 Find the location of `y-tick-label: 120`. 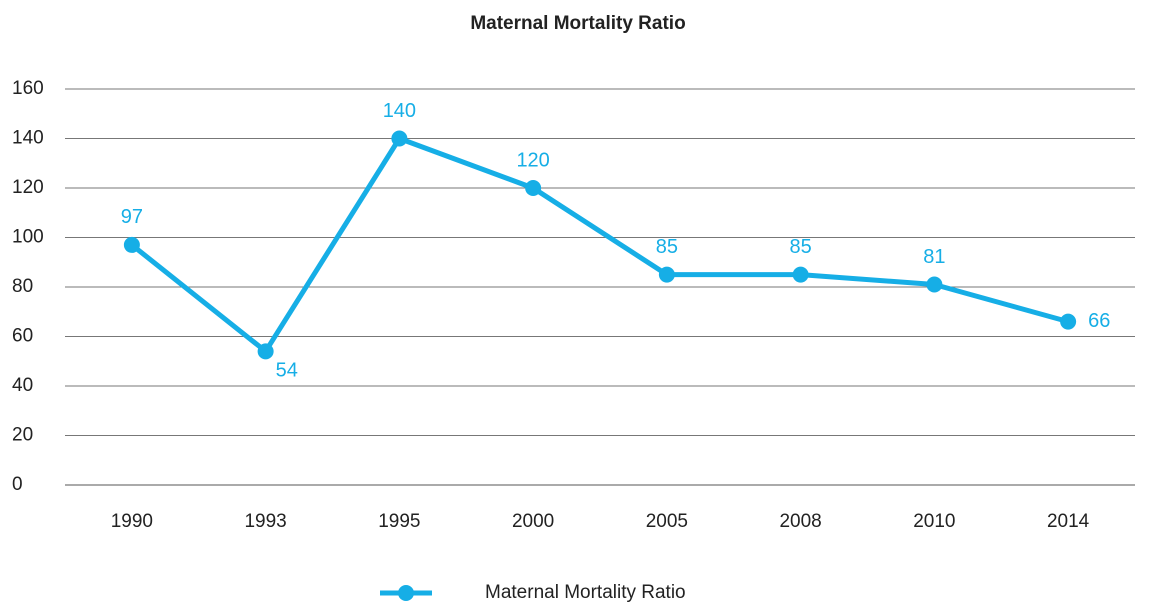

y-tick-label: 120 is located at coordinates (28, 187).